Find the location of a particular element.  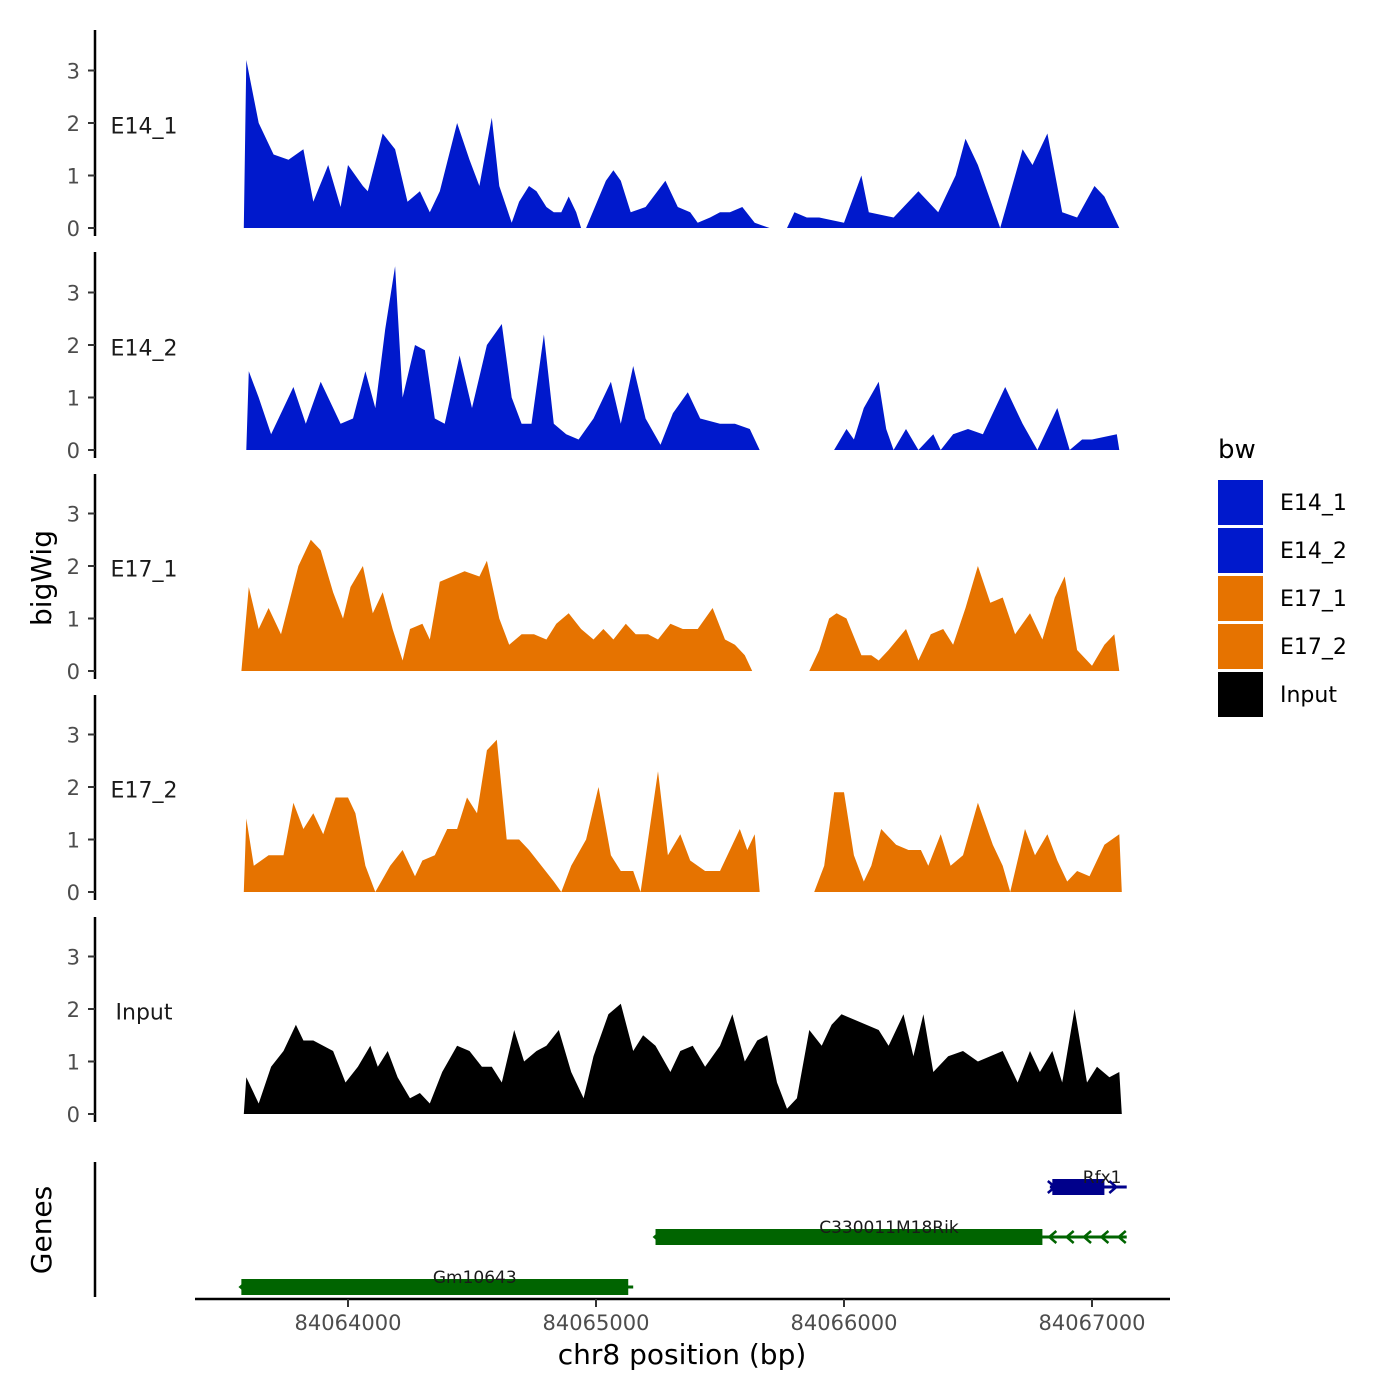

x-tick-label: 84064000 is located at coordinates (348, 1323).